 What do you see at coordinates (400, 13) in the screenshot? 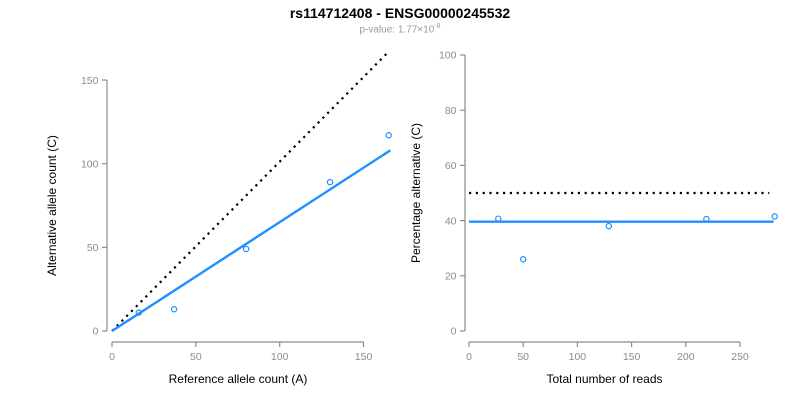
I see `figure-title: rs114712408 - ENSG00000245532` at bounding box center [400, 13].